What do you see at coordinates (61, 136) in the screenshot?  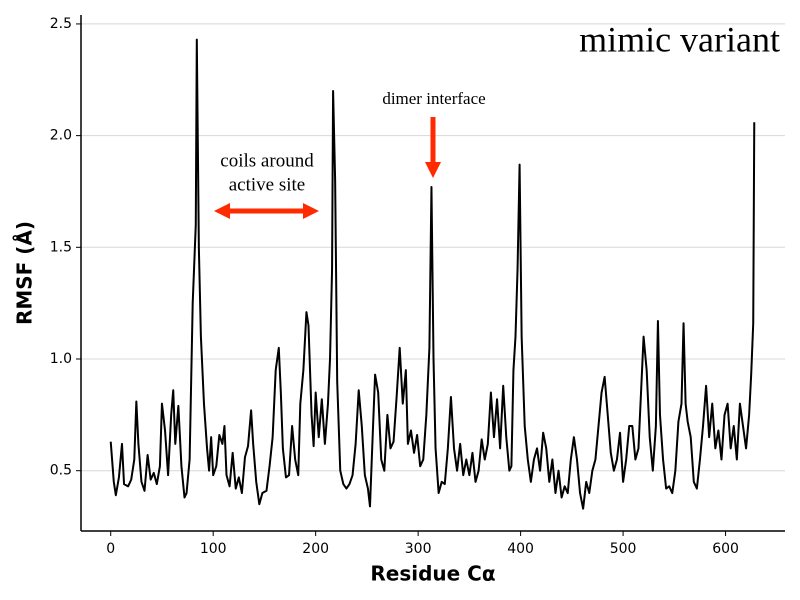 I see `y-tick-label: 2.0` at bounding box center [61, 136].